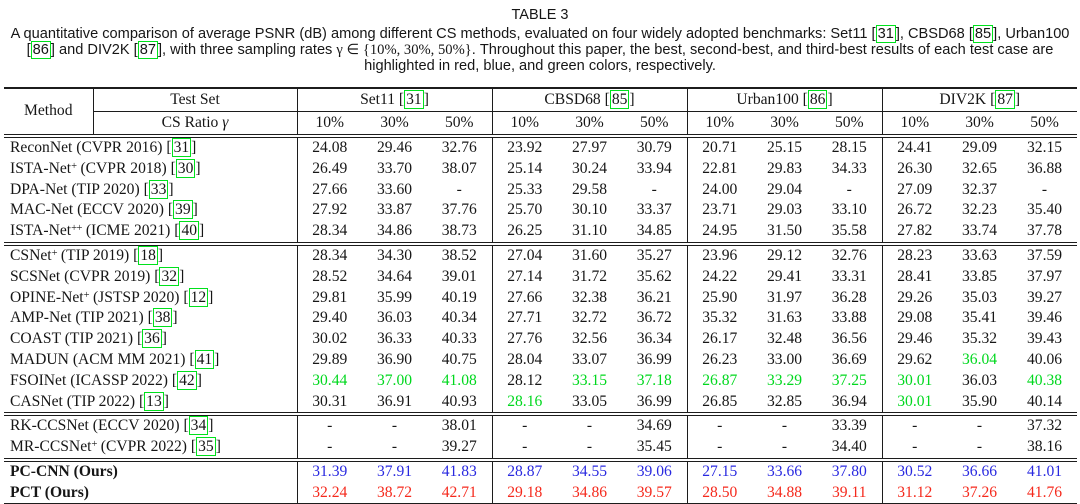  Describe the element at coordinates (158, 189) in the screenshot. I see `citation-link: 33` at that location.